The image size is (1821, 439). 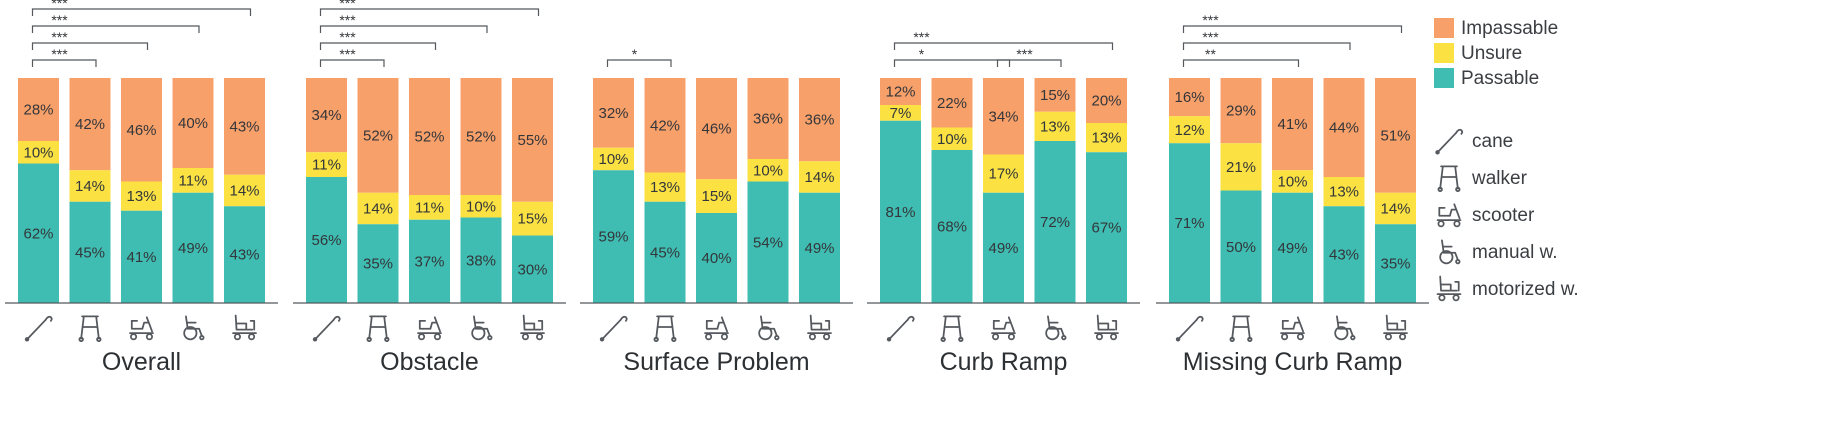 I want to click on label-impassable: 42%, so click(x=665, y=125).